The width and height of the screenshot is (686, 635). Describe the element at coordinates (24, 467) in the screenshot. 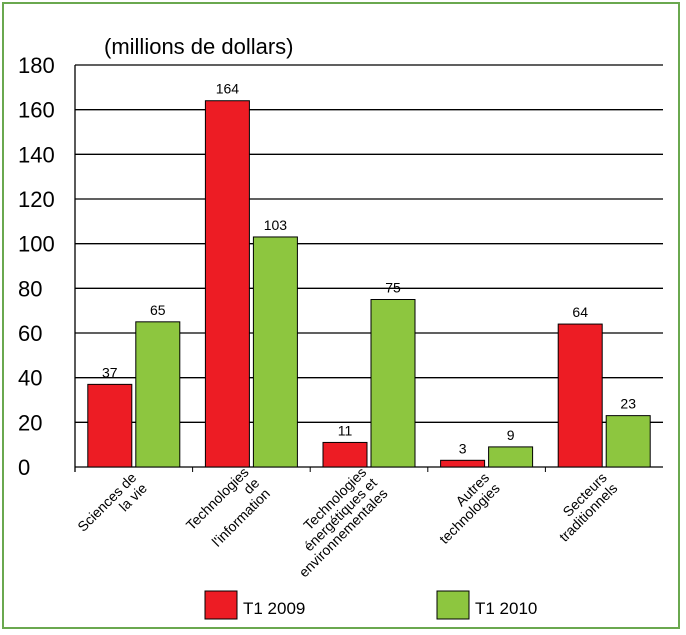

I see `y-tick-label: 0` at that location.